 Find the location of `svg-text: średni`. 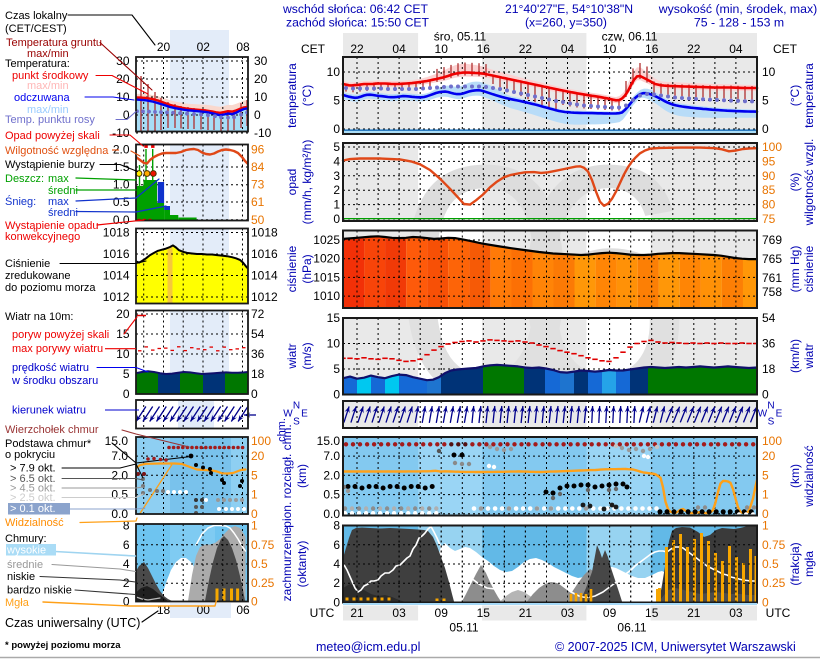

svg-text: średni is located at coordinates (63, 213).